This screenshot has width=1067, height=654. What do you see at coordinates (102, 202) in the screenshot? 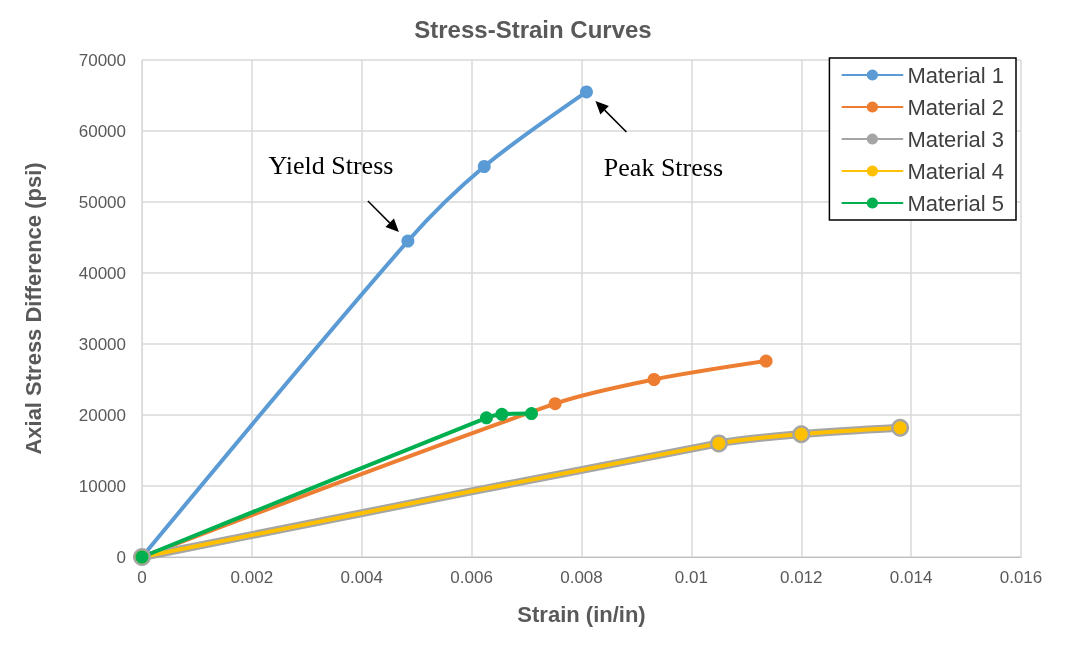
I see `y-tick-label: 50000` at bounding box center [102, 202].